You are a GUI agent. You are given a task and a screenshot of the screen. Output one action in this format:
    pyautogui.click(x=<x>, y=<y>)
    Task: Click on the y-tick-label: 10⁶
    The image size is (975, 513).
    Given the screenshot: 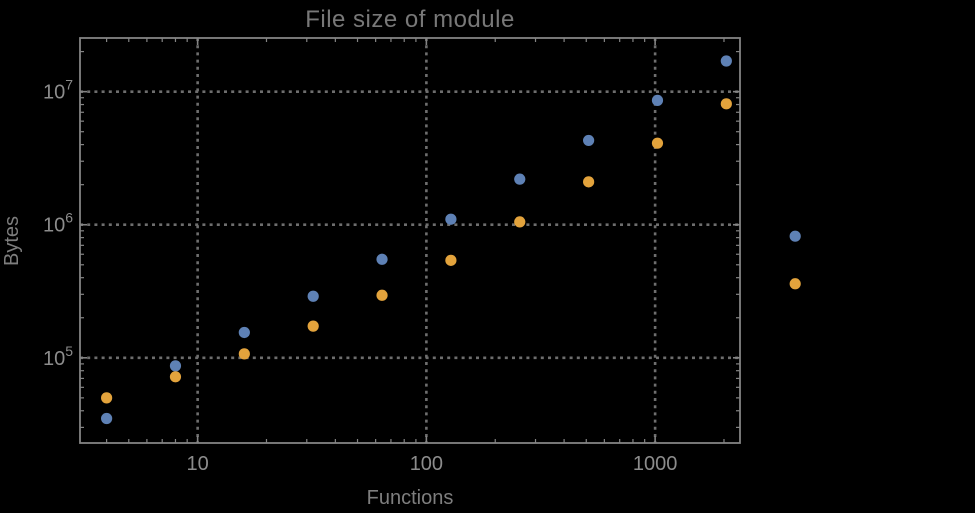 What is the action you would take?
    pyautogui.click(x=58, y=223)
    